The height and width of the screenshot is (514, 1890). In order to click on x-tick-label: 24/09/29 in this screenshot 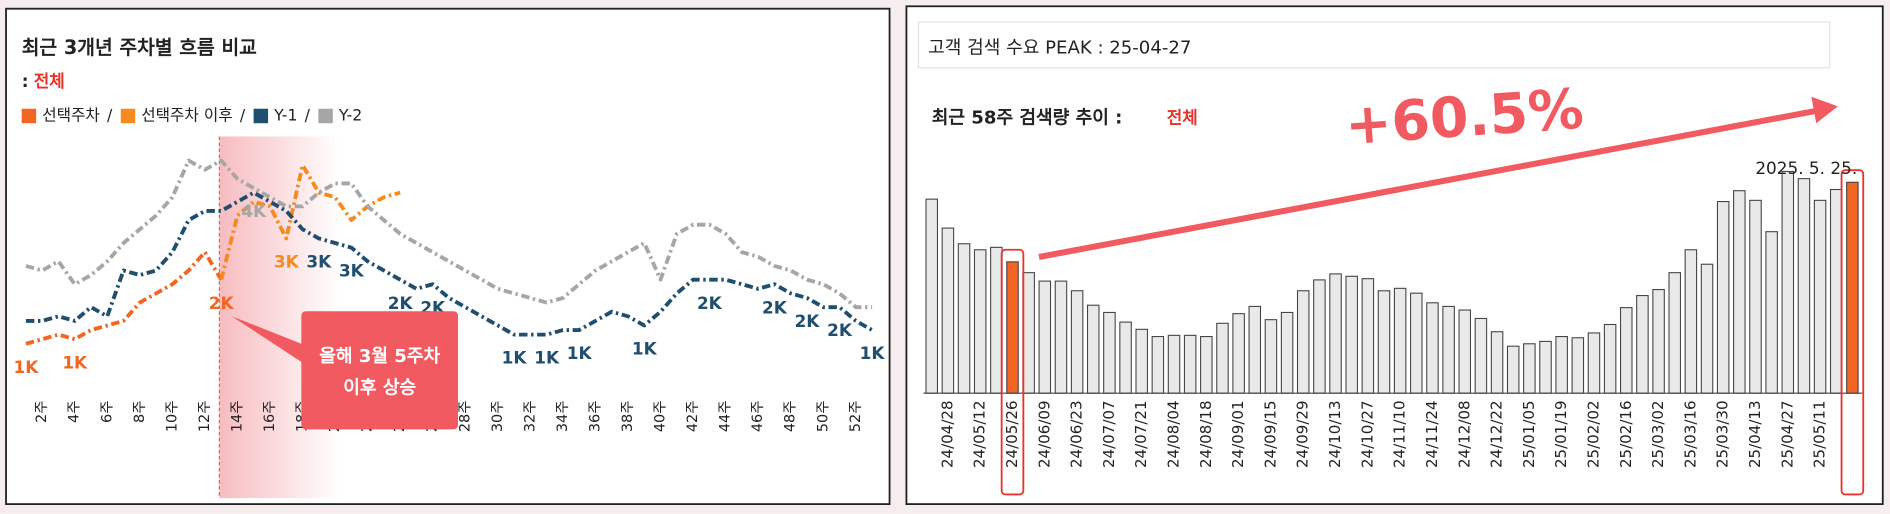, I will do `click(1303, 434)`.